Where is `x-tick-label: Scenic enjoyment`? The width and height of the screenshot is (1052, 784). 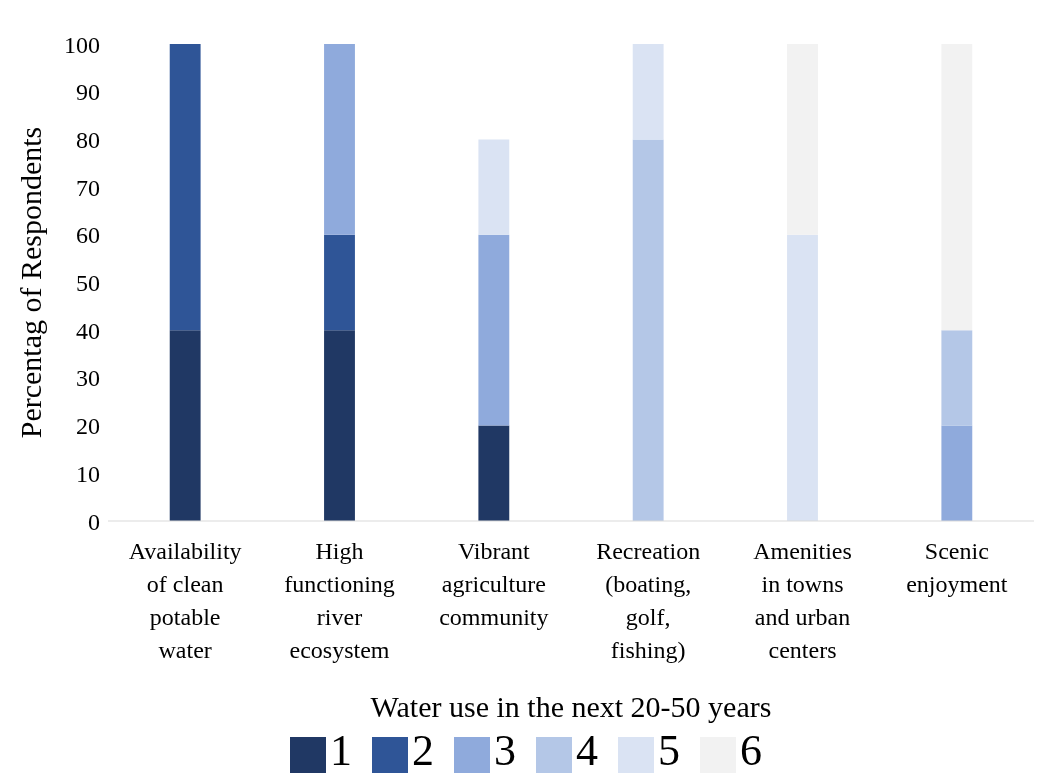 x-tick-label: Scenic enjoyment is located at coordinates (957, 567).